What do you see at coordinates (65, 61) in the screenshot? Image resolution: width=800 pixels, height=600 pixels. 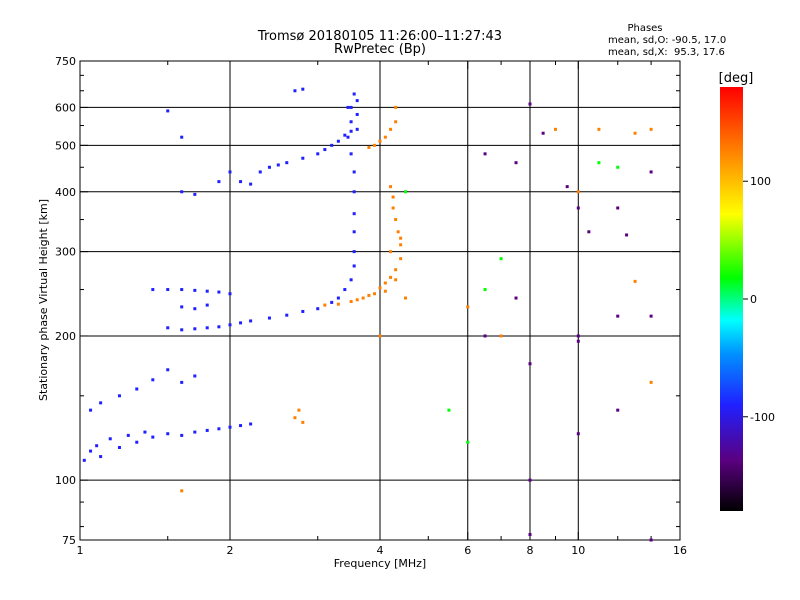 I see `y-tick-label: 750` at bounding box center [65, 61].